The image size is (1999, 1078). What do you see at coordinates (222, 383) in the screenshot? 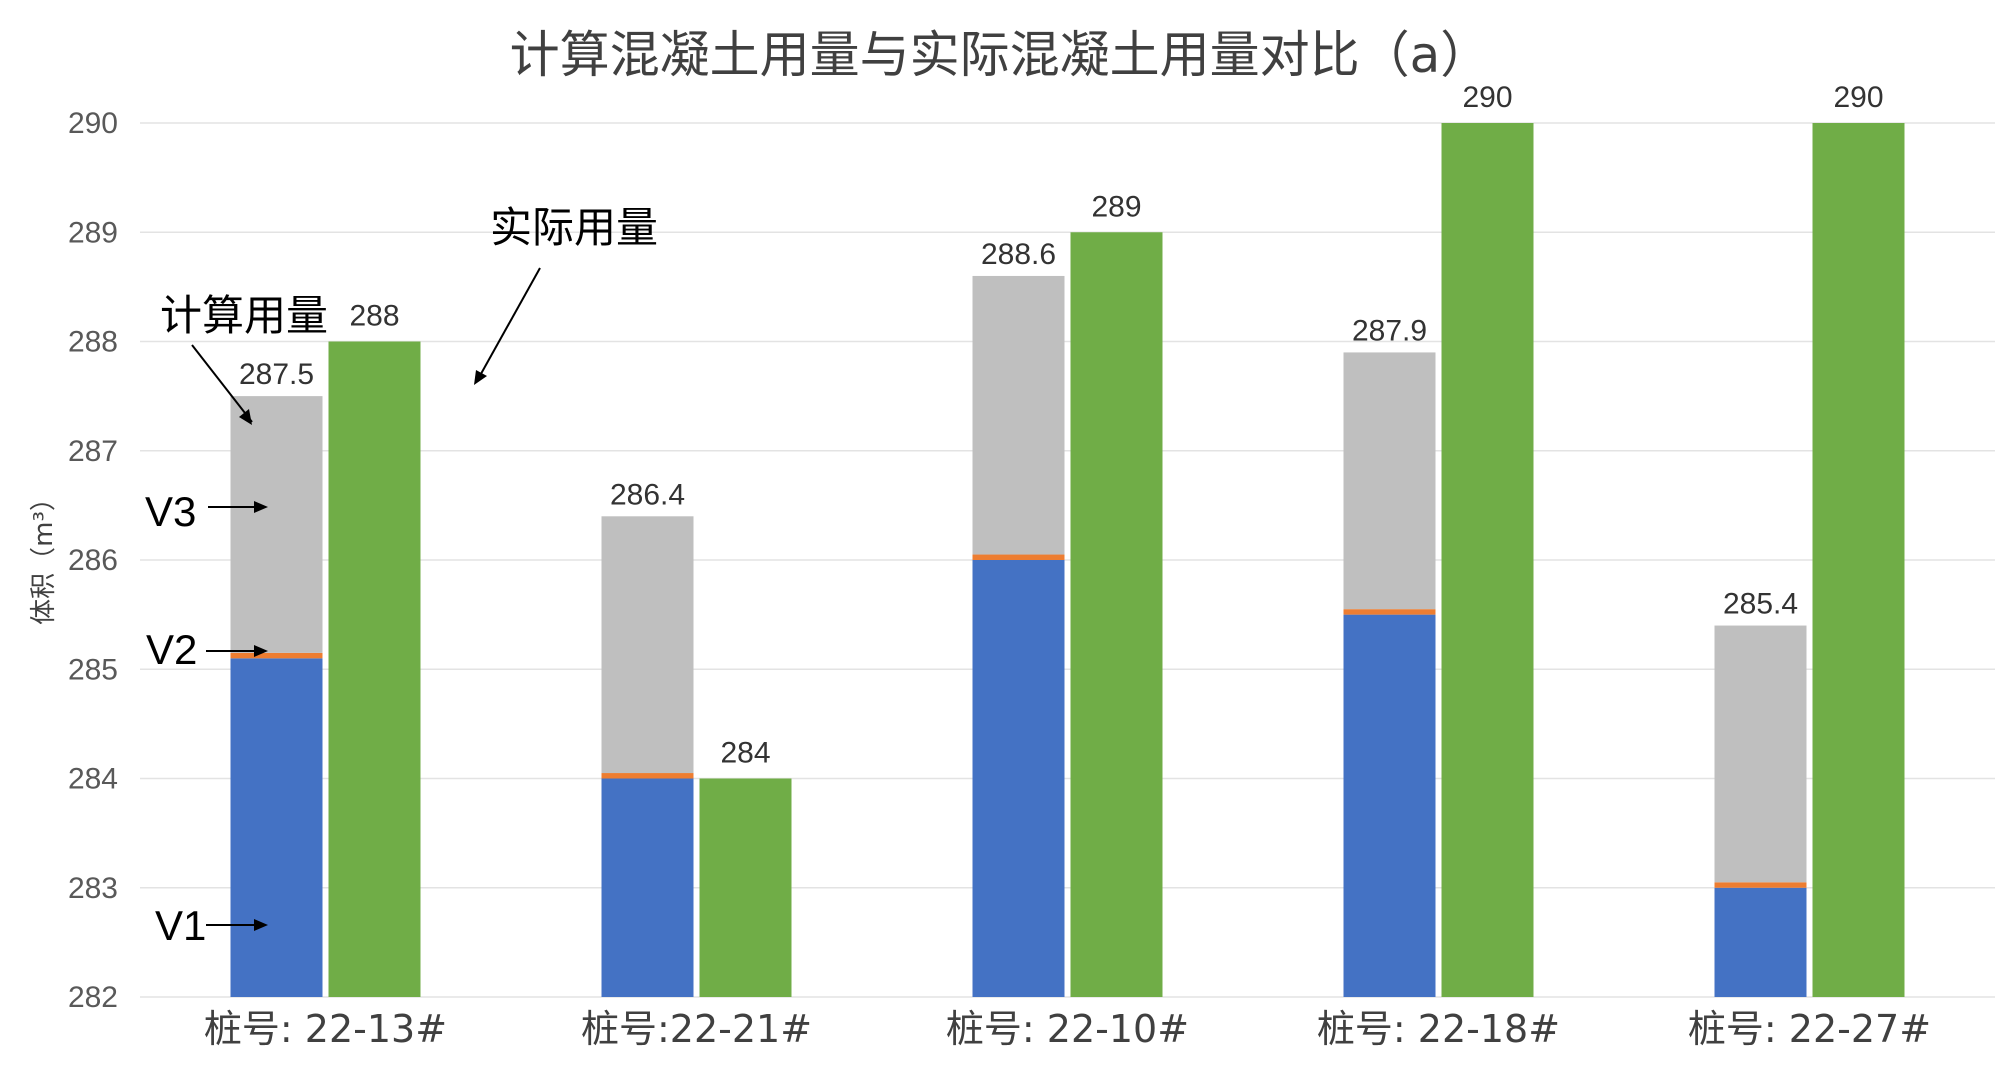
I see `annotation-computed-arrow` at bounding box center [222, 383].